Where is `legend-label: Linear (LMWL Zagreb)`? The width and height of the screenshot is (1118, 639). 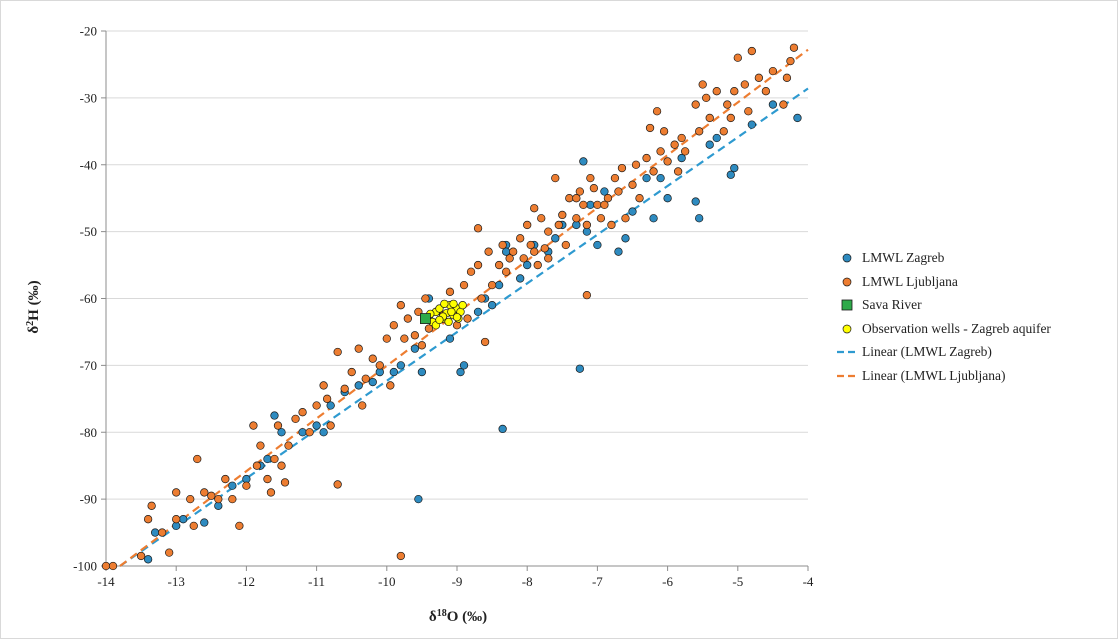 legend-label: Linear (LMWL Zagreb) is located at coordinates (927, 351).